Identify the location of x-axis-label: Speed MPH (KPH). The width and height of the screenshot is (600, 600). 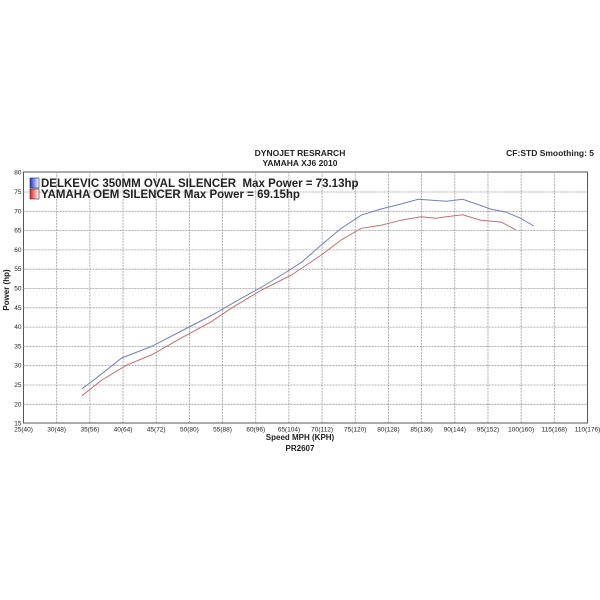
(300, 437).